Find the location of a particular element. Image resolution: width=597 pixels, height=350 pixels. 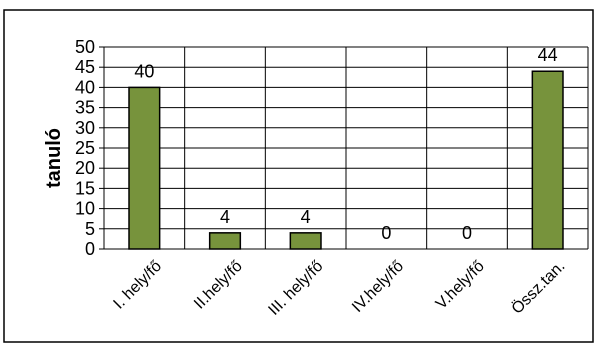

y-tick-label: 45 is located at coordinates (85, 67).